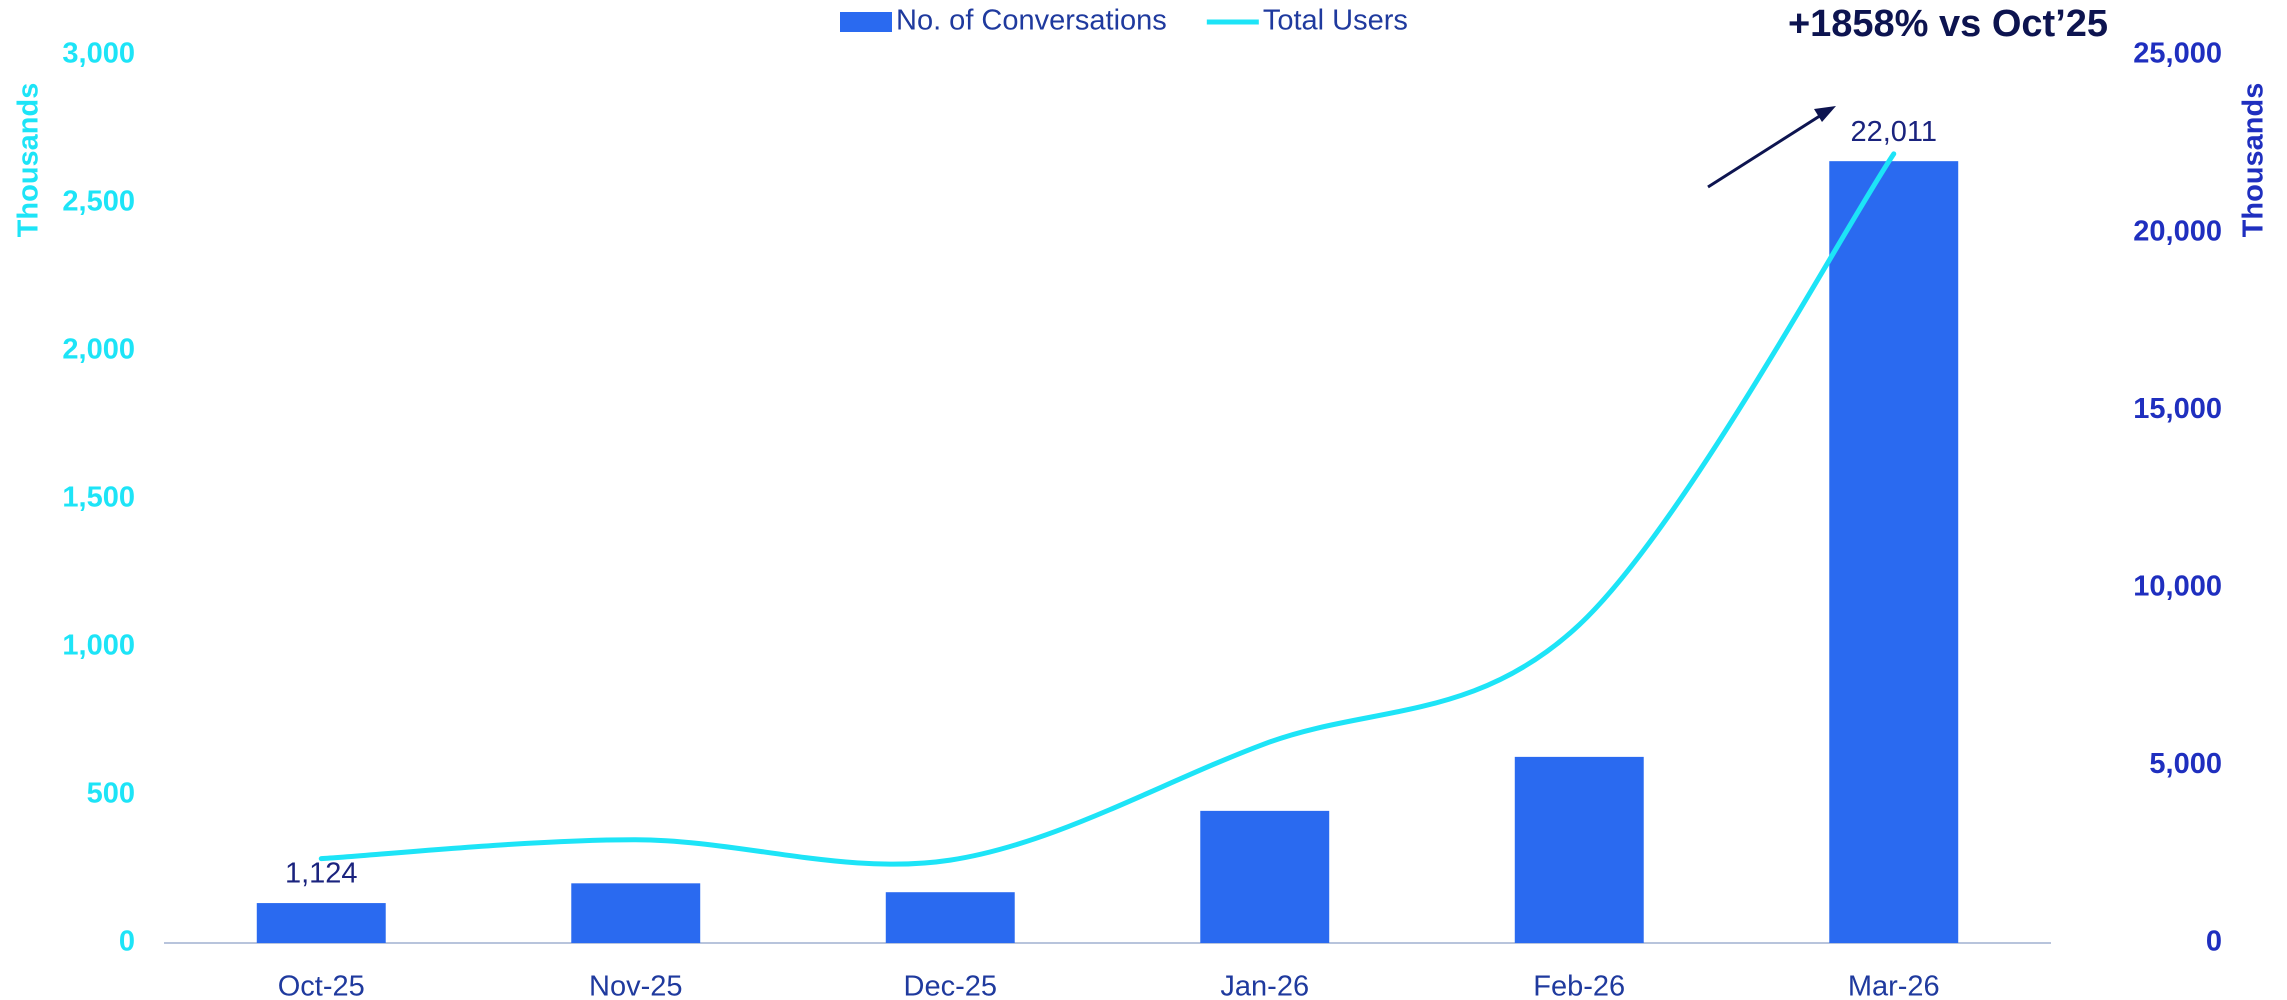 The image size is (2287, 1000). What do you see at coordinates (2254, 160) in the screenshot?
I see `y2-axis-label: Thousands` at bounding box center [2254, 160].